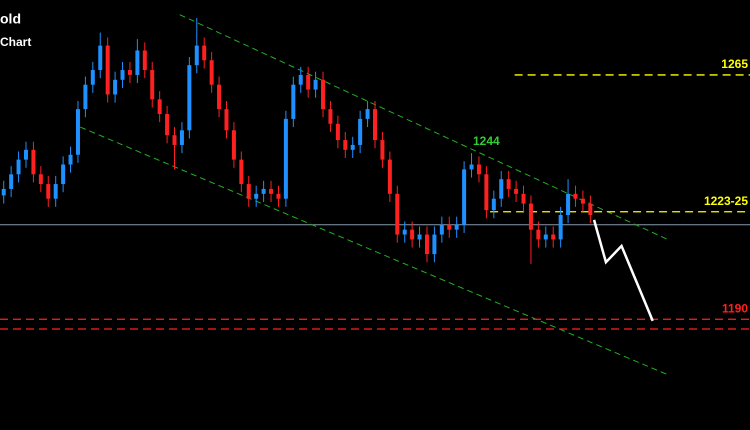 The height and width of the screenshot is (430, 750). Describe the element at coordinates (735, 308) in the screenshot. I see `level-label: 1190` at that location.